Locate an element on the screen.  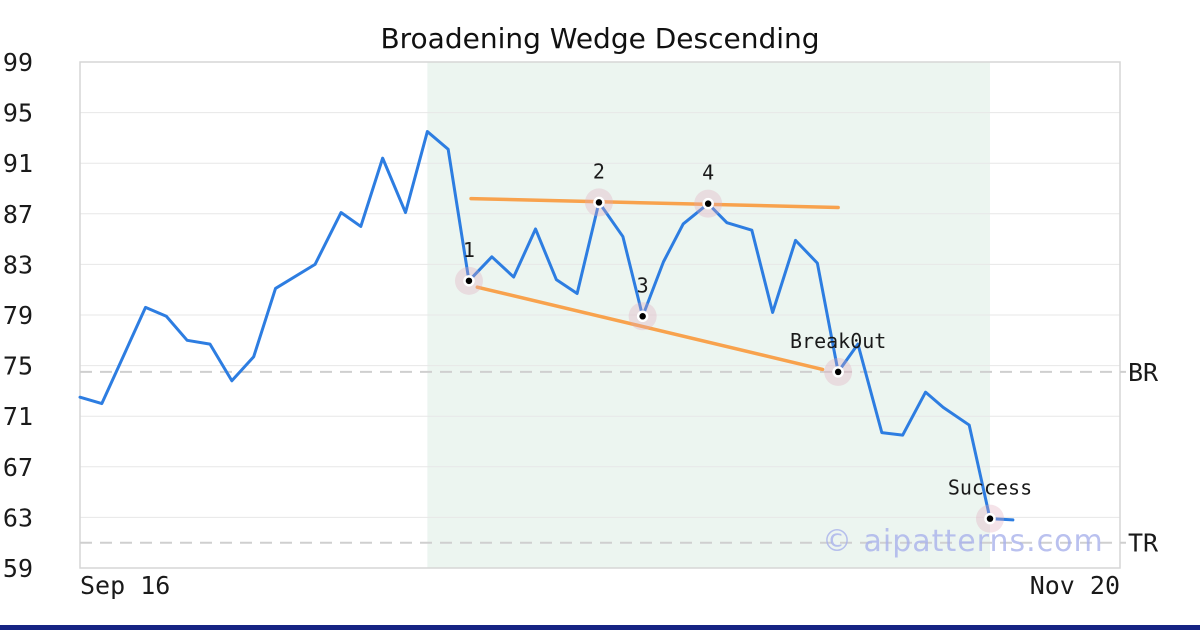
y-tick-label: 91 is located at coordinates (18, 163).